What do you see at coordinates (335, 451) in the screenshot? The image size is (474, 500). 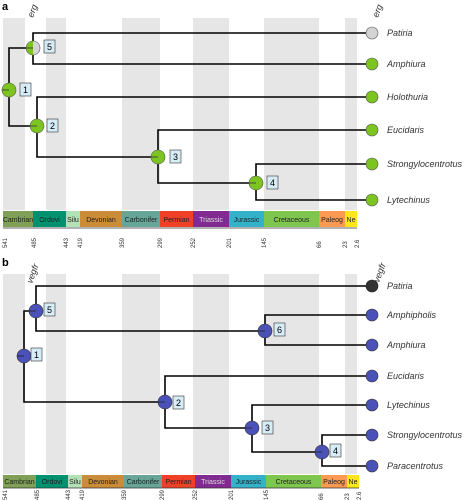 I see `node-number: 4` at bounding box center [335, 451].